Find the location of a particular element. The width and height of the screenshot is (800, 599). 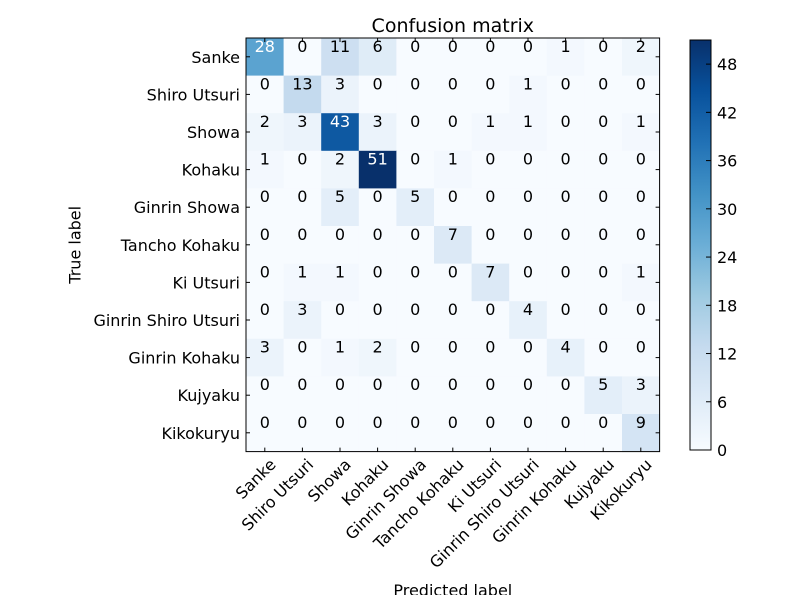

y-tick-label: Ginrin Shiro Utsuri is located at coordinates (166, 320).